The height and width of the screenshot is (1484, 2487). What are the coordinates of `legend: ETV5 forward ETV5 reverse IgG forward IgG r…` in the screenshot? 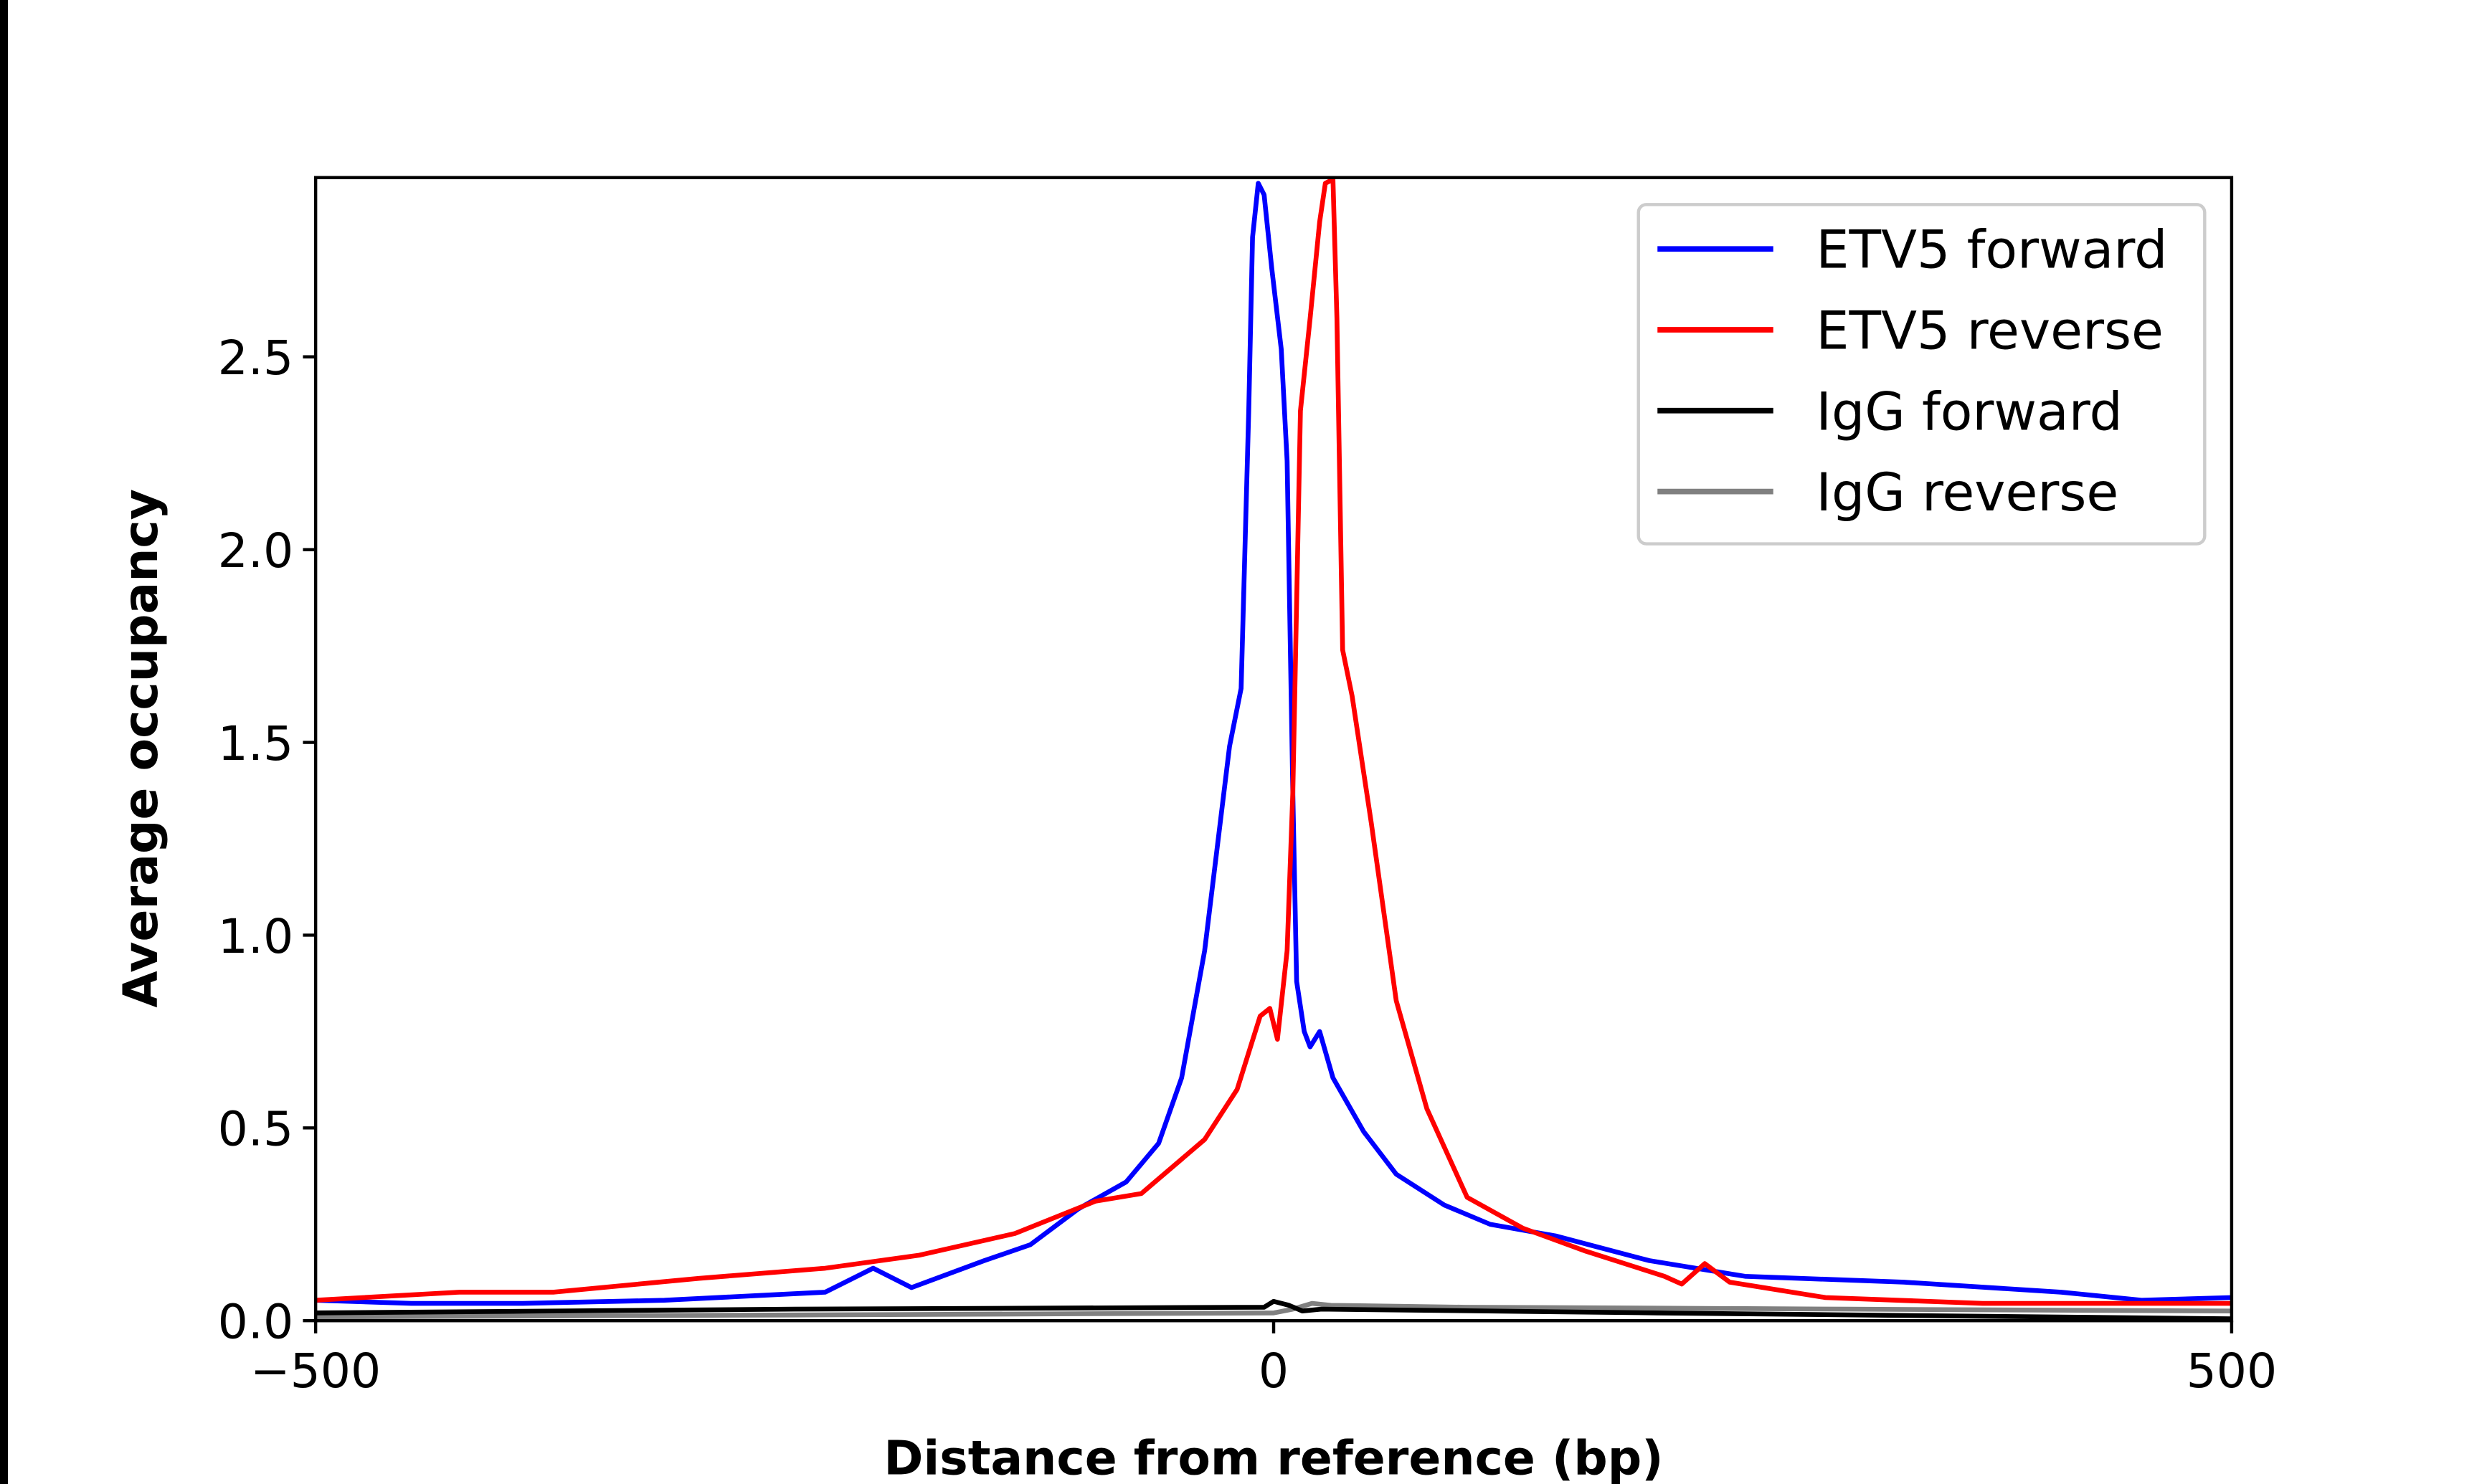 It's located at (1922, 375).